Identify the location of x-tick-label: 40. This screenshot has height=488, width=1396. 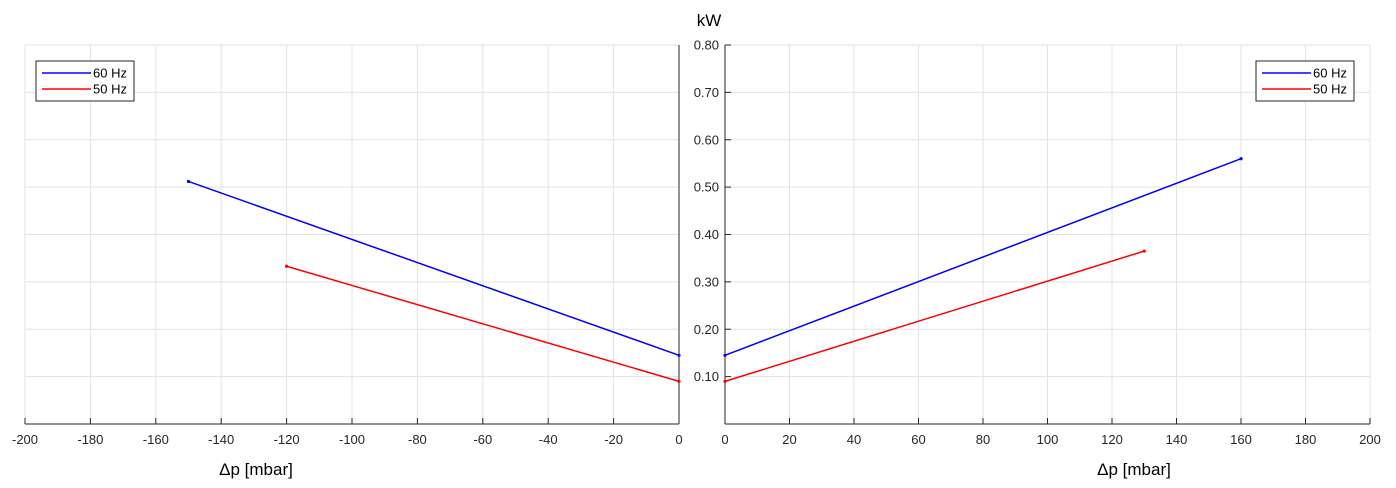
(854, 439).